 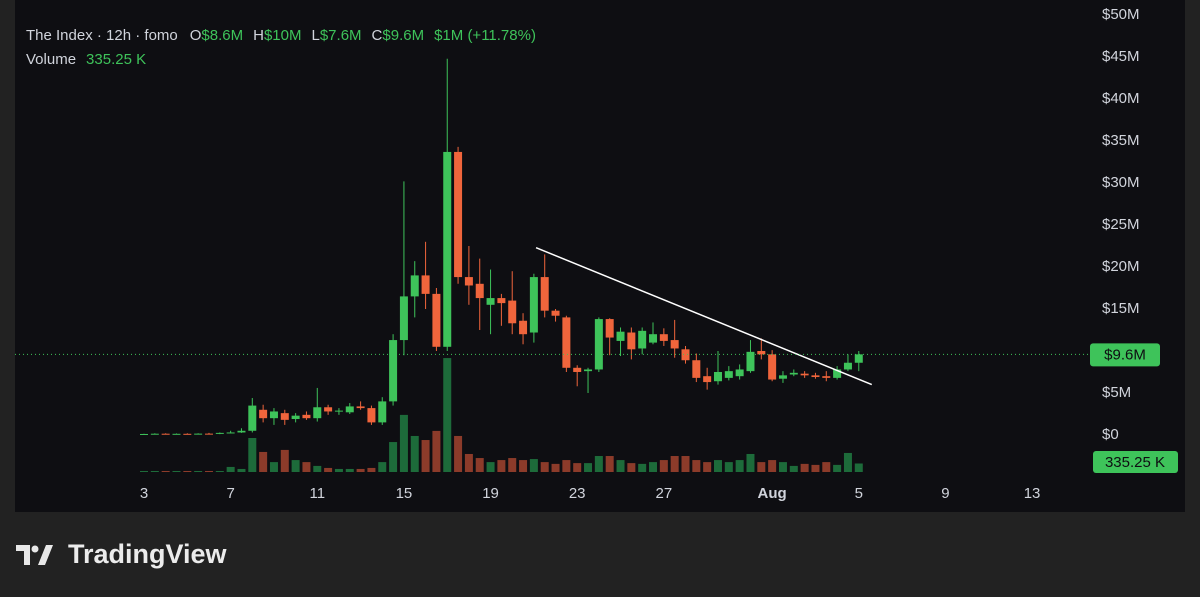 What do you see at coordinates (485, 35) in the screenshot?
I see `legend-change: $1M (+11.78%)` at bounding box center [485, 35].